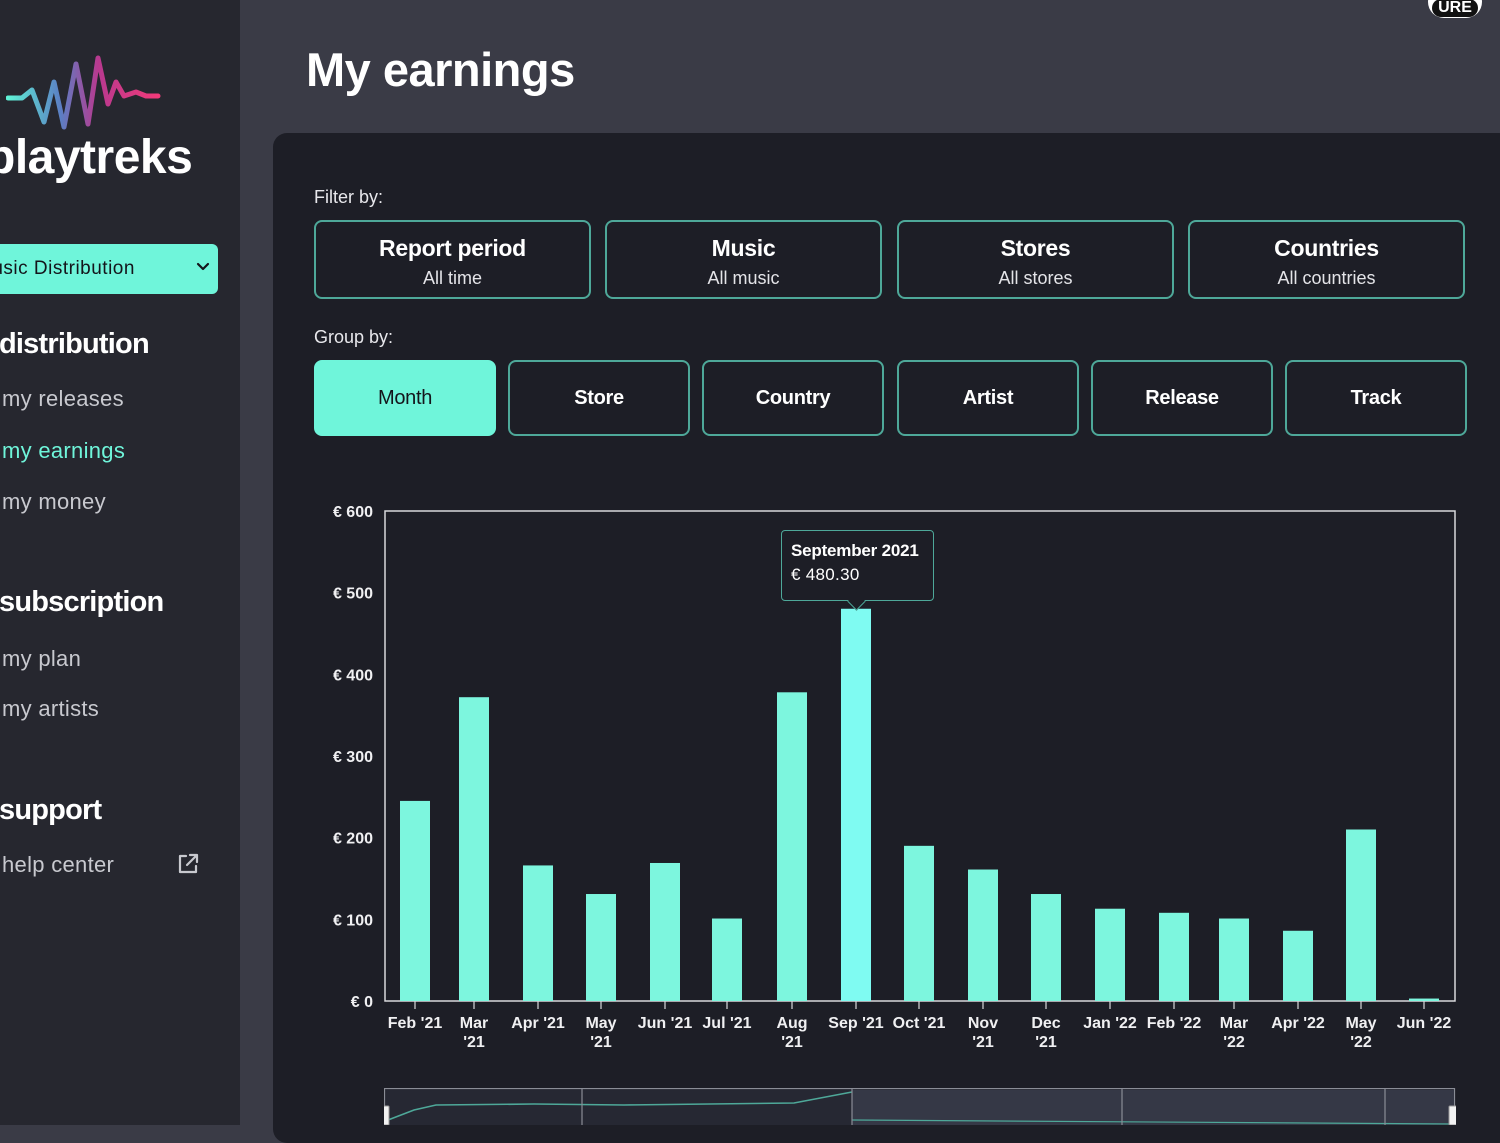 Image resolution: width=1500 pixels, height=1143 pixels. Describe the element at coordinates (1298, 1023) in the screenshot. I see `x-tick-label: Apr '22` at that location.